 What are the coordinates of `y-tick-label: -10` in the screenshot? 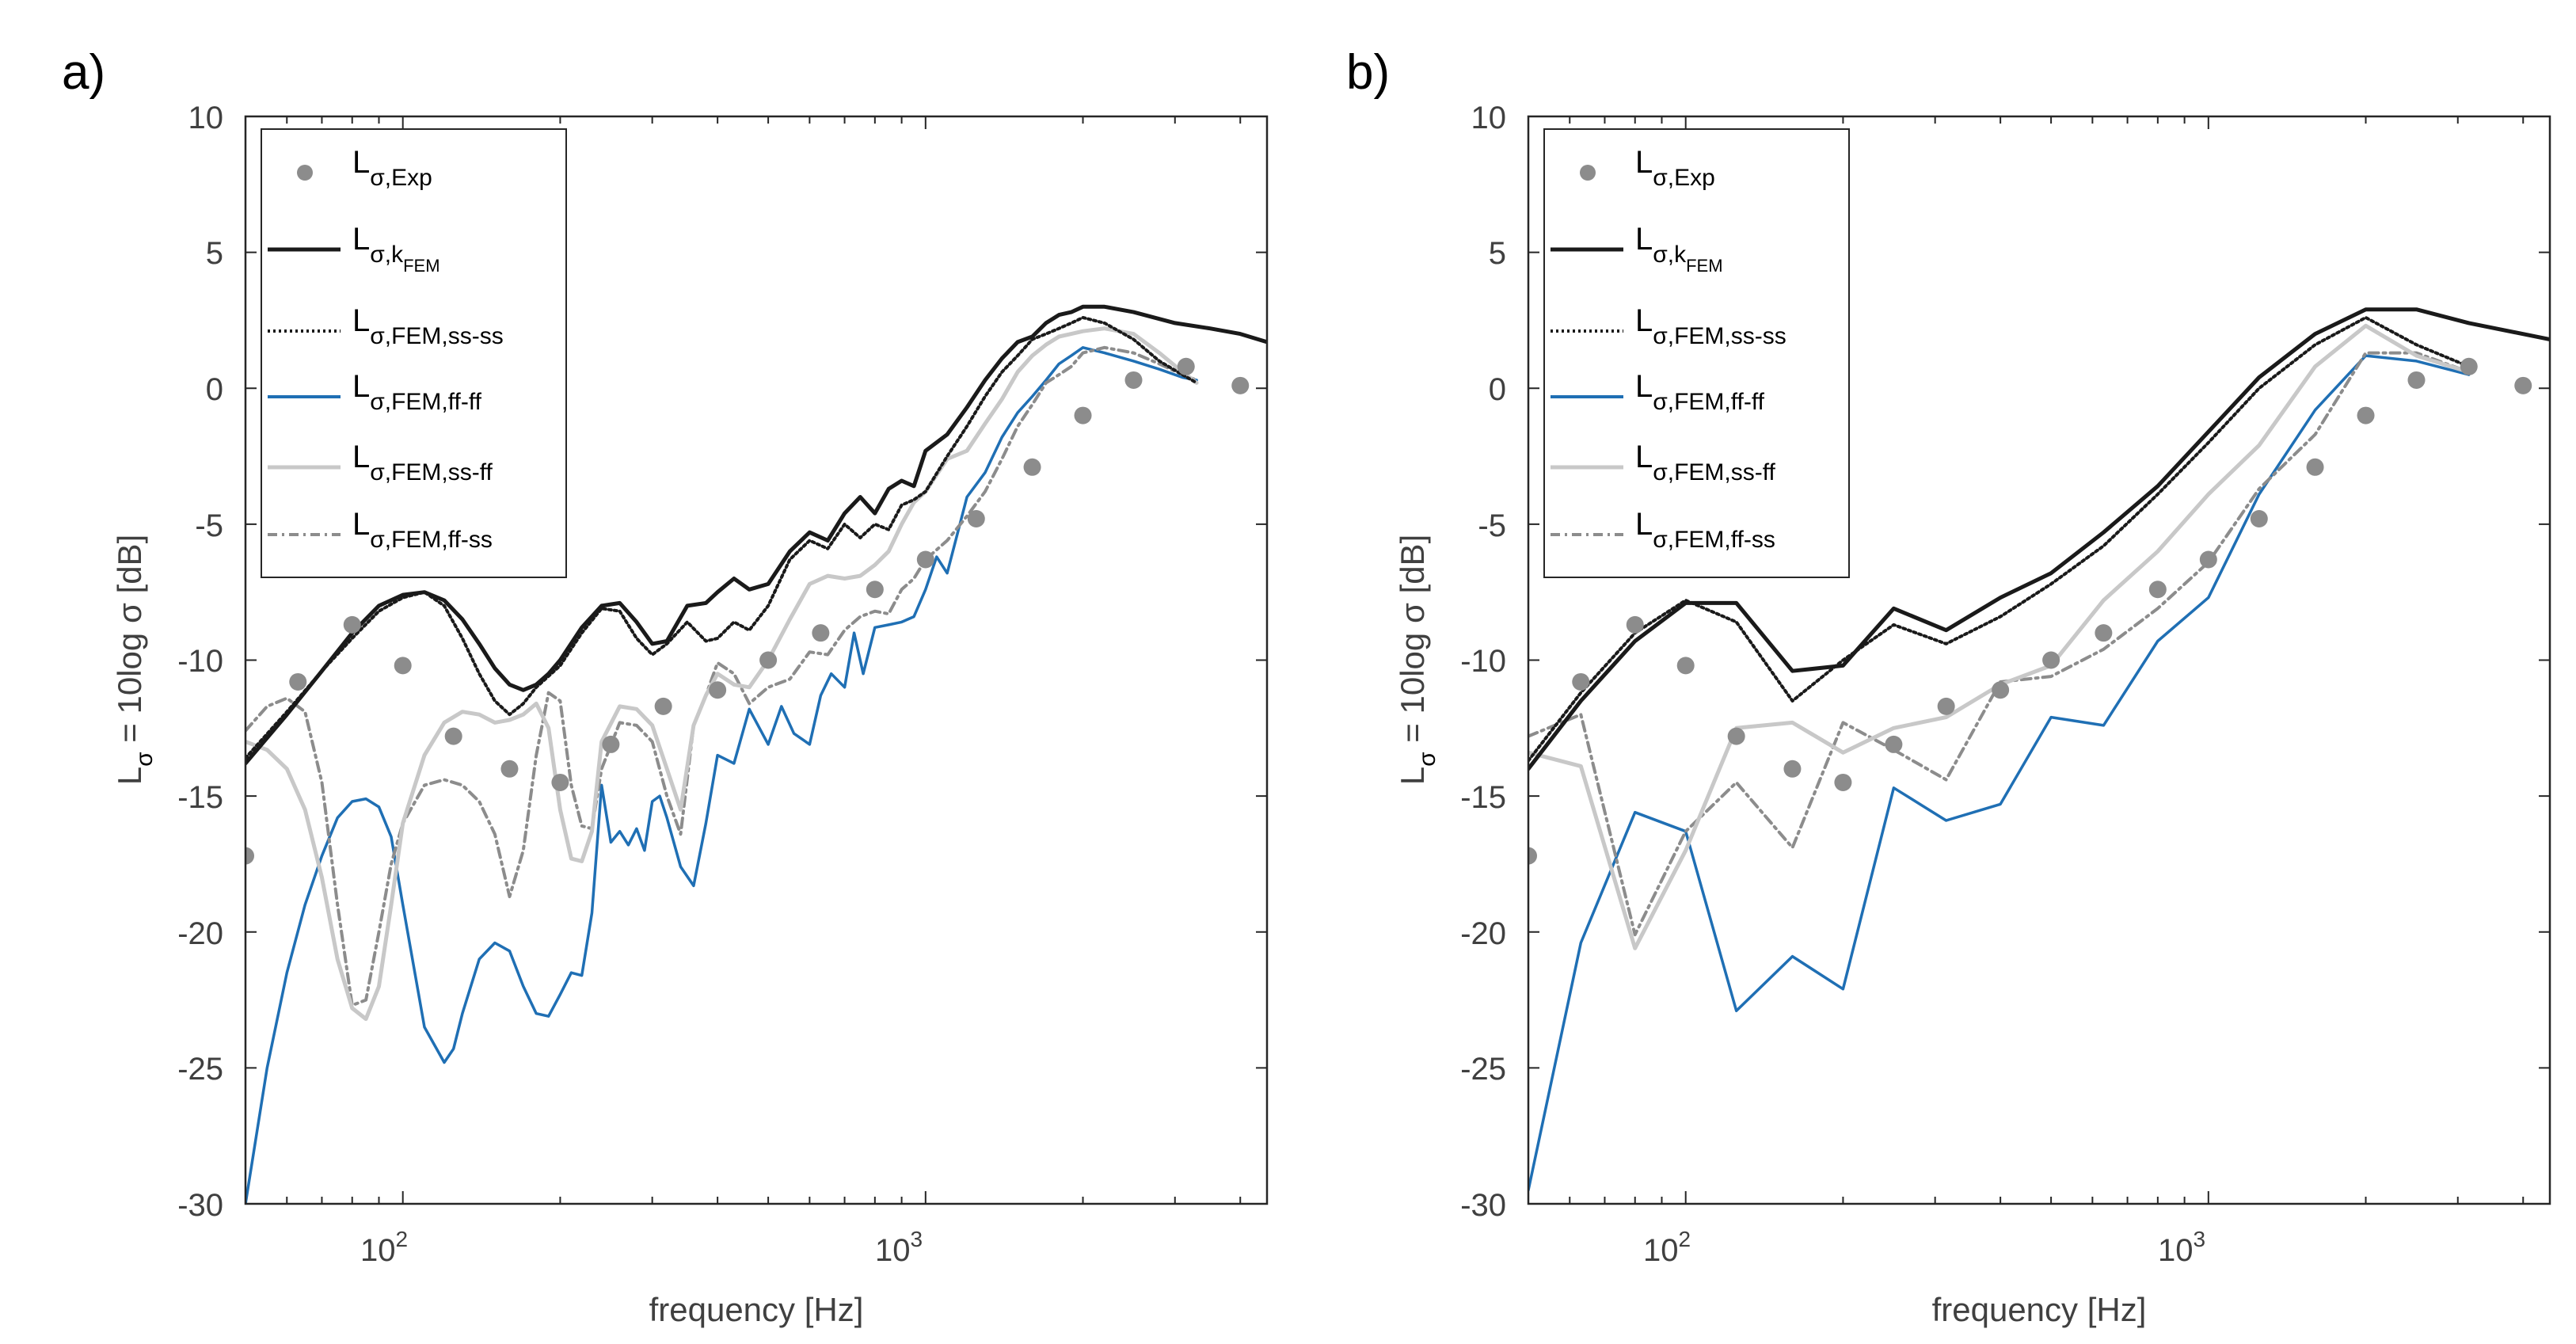 It's located at (1483, 661).